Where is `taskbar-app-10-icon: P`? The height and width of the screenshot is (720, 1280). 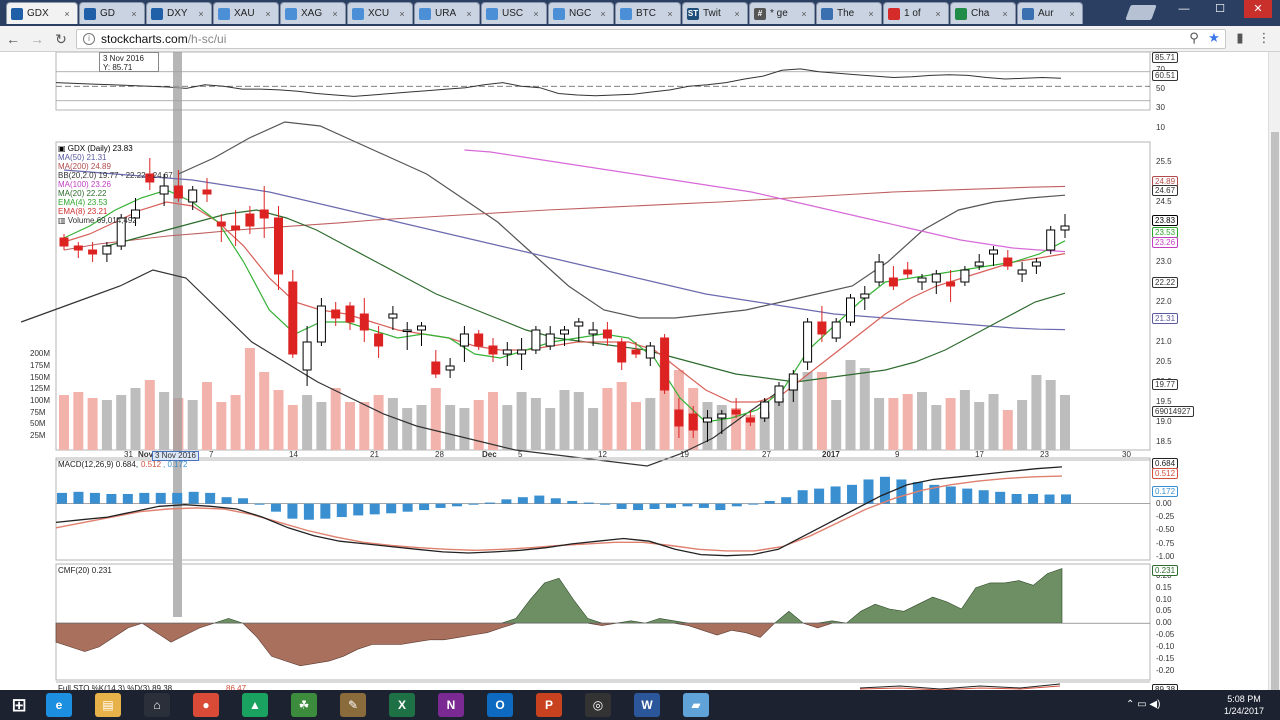 taskbar-app-10-icon: P is located at coordinates (549, 705).